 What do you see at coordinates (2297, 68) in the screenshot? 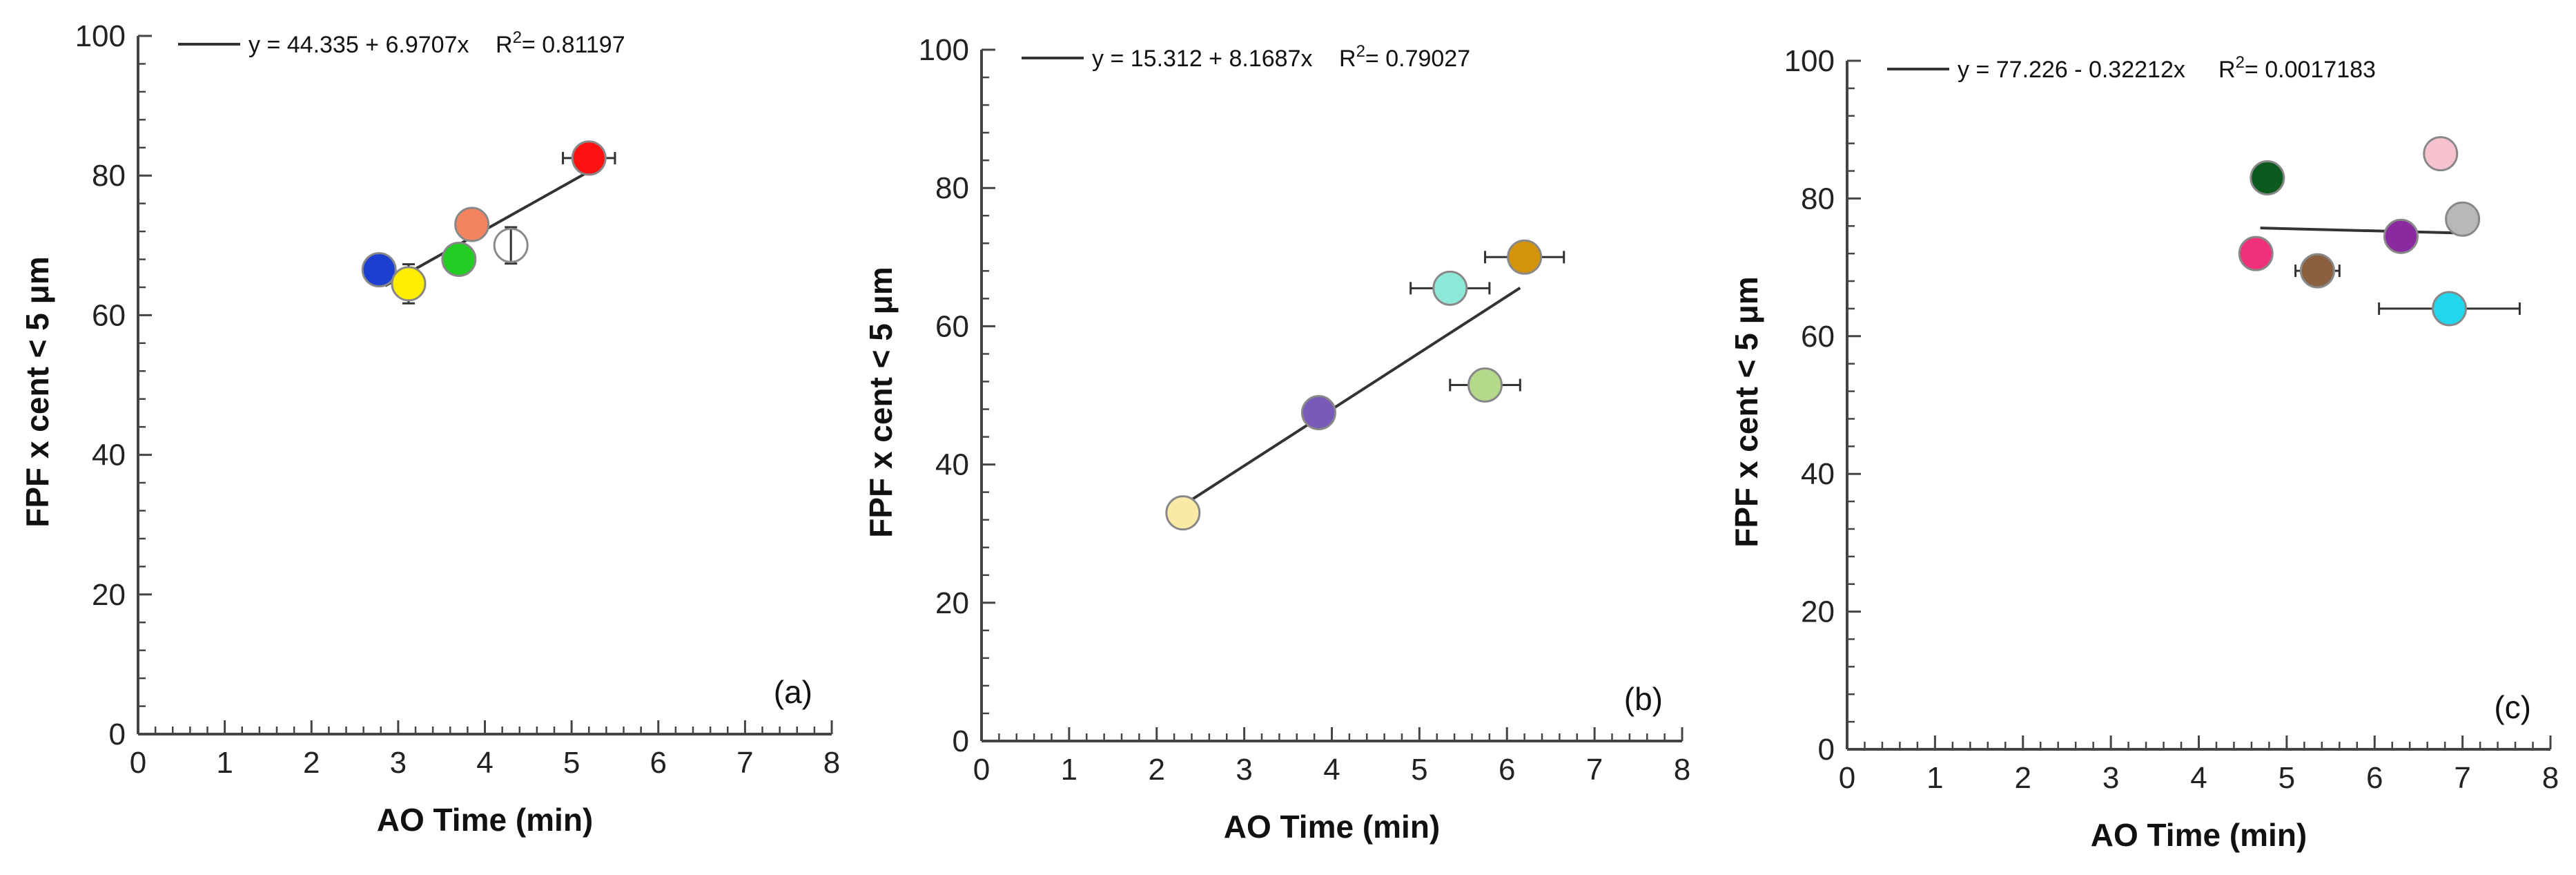
I see `legend-r2: R2= 0.0017183` at bounding box center [2297, 68].